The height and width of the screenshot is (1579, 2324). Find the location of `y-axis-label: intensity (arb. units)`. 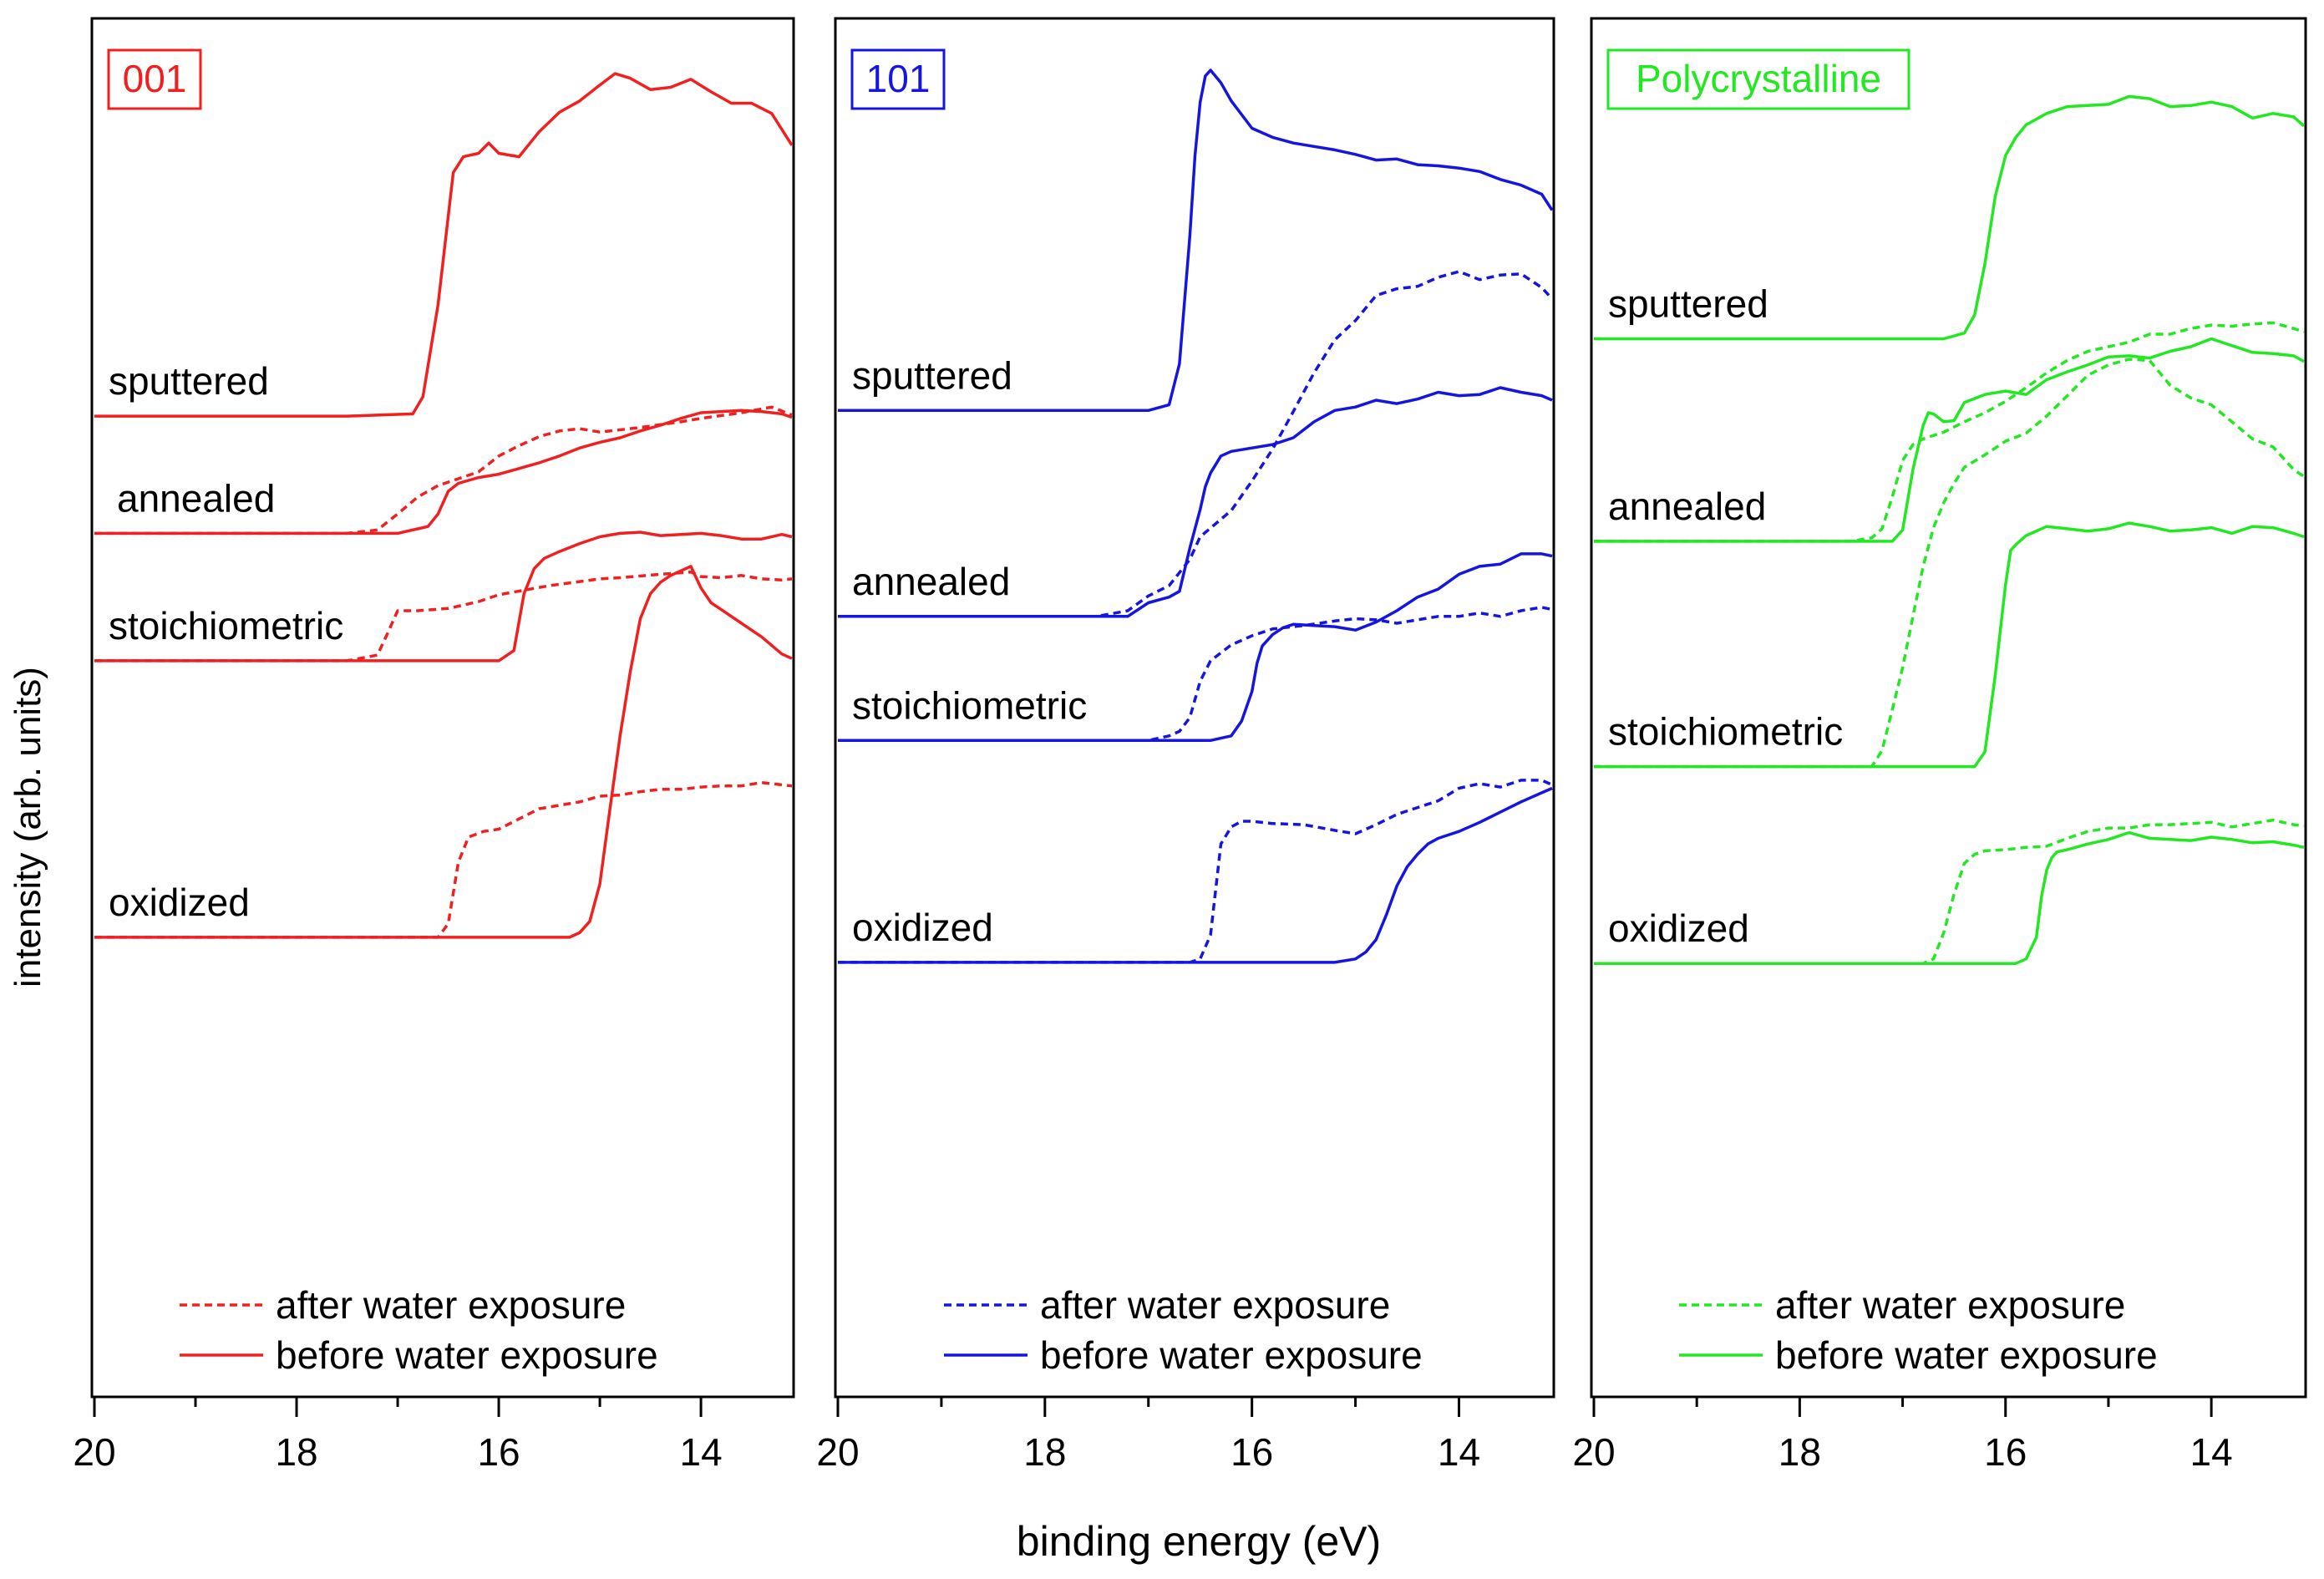

y-axis-label: intensity (arb. units) is located at coordinates (28, 827).